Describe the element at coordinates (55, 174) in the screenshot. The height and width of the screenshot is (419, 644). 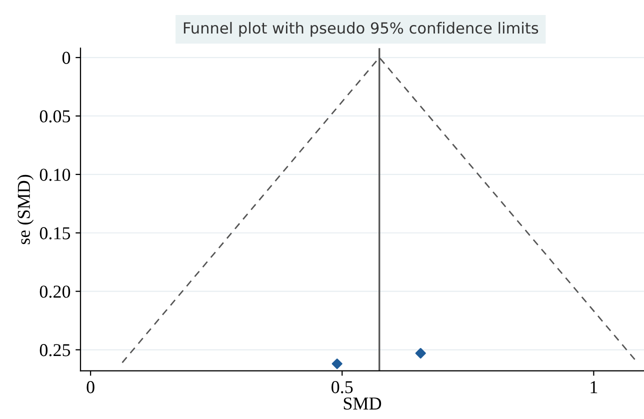
I see `y-tick-label: 0.10` at that location.